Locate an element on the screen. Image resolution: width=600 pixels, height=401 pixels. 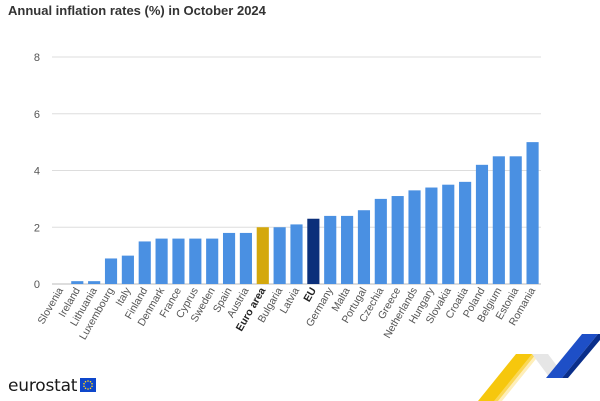
bar-germany is located at coordinates (330, 249).